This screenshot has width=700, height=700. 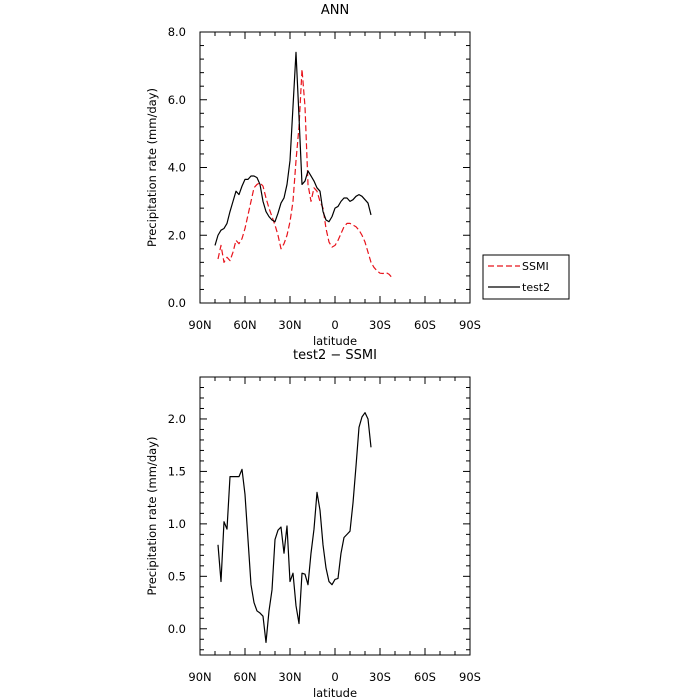 I want to click on y-tick-label: 0.5, so click(x=177, y=576).